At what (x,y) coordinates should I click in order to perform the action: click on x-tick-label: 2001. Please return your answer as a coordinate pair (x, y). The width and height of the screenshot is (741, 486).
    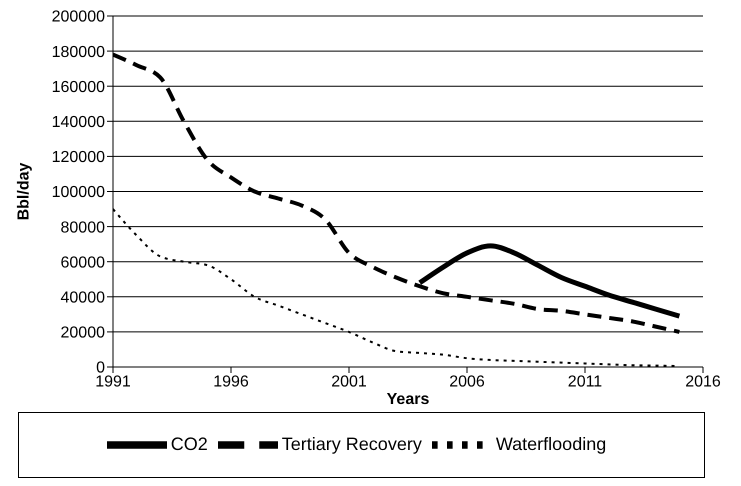
    Looking at the image, I should click on (349, 381).